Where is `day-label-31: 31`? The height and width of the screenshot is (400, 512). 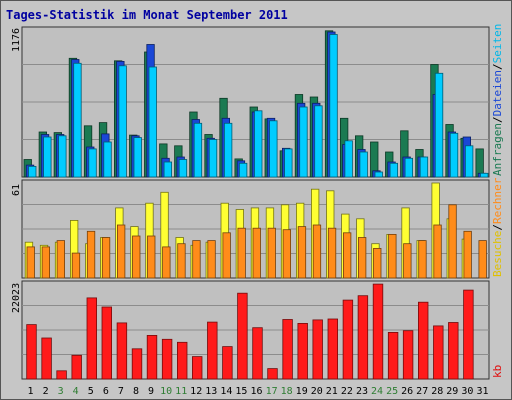
day-label-31: 31 is located at coordinates (482, 391).